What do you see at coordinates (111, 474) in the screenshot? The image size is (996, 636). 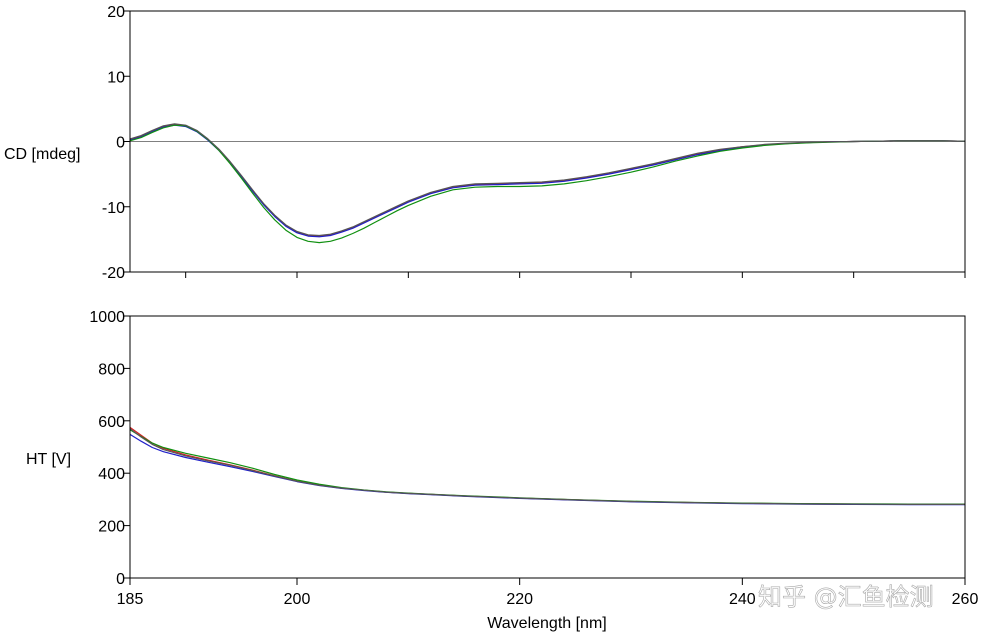 I see `ht-y-tick-label: 400` at bounding box center [111, 474].